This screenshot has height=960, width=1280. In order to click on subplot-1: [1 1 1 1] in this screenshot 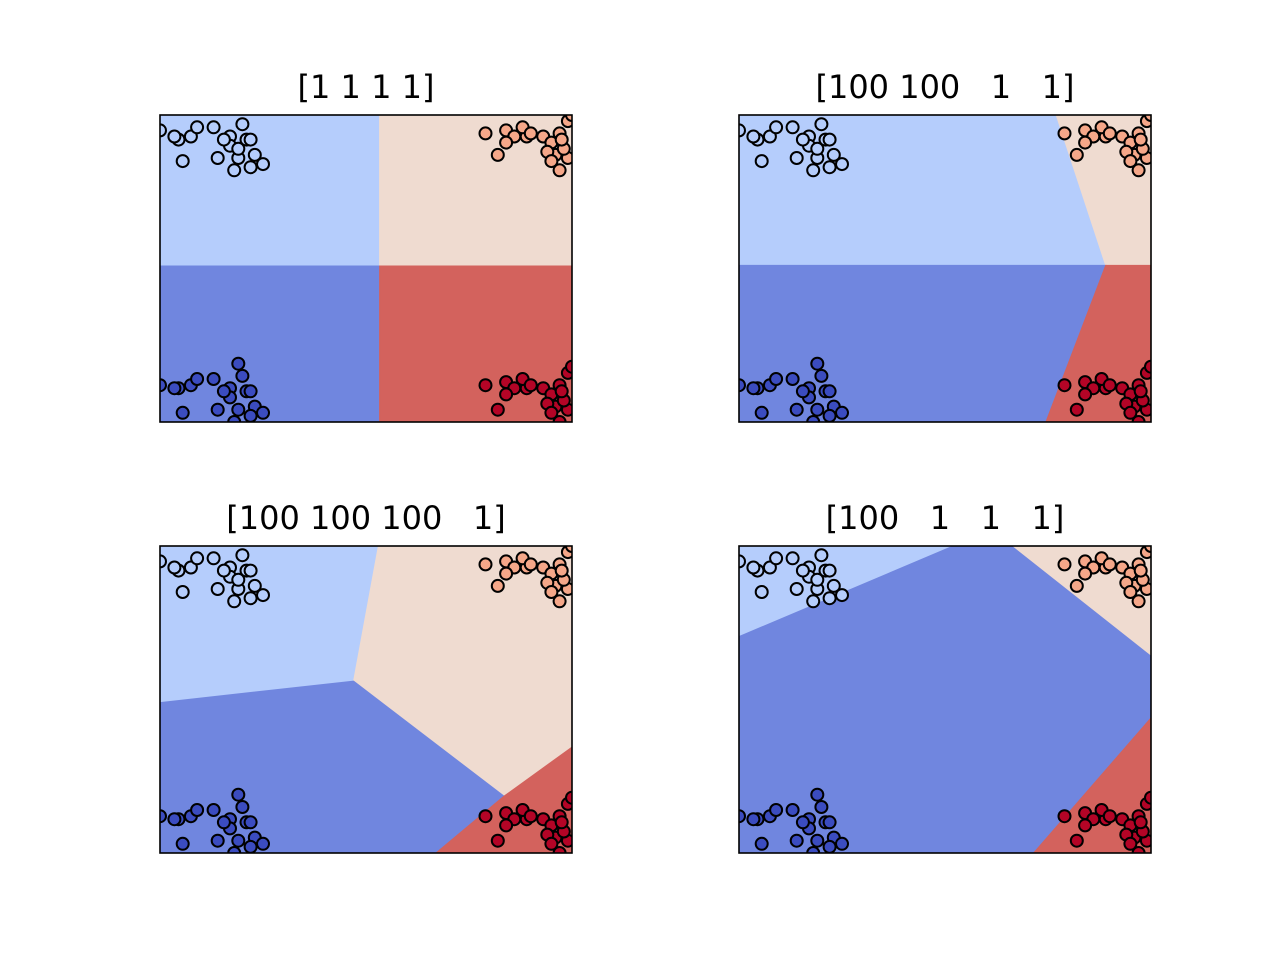, I will do `click(366, 245)`.